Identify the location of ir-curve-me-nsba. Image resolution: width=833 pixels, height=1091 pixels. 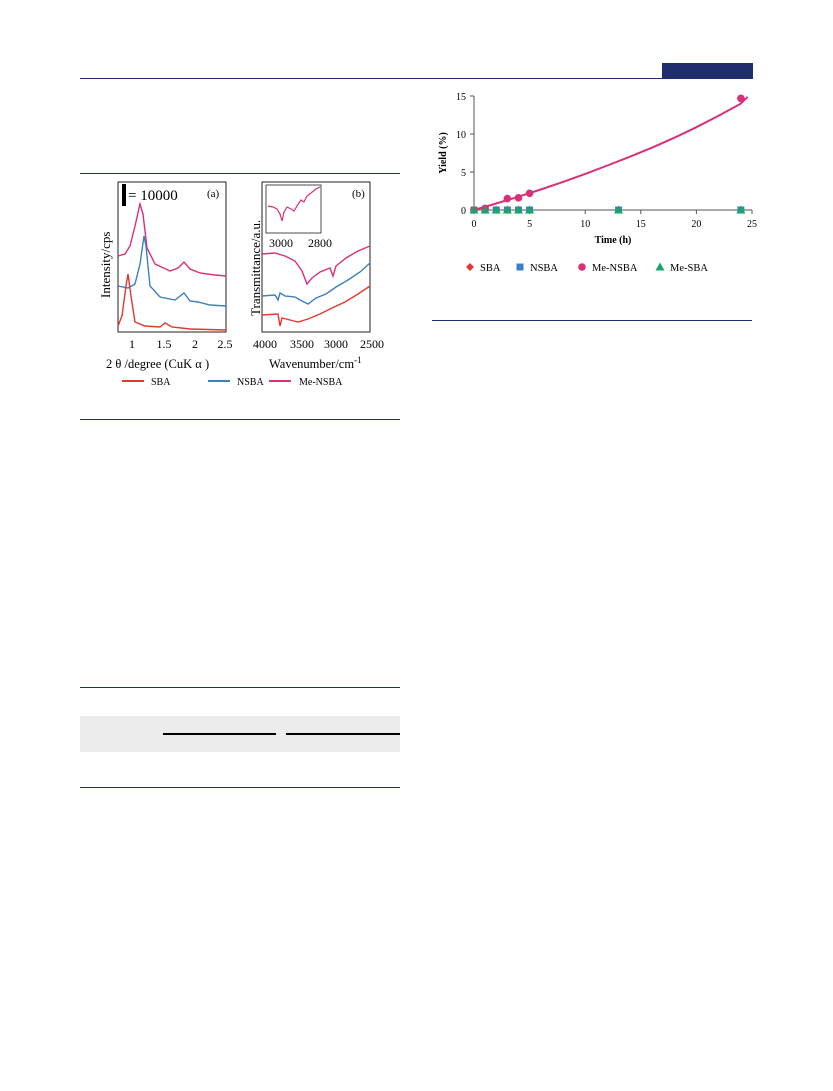
(316, 265).